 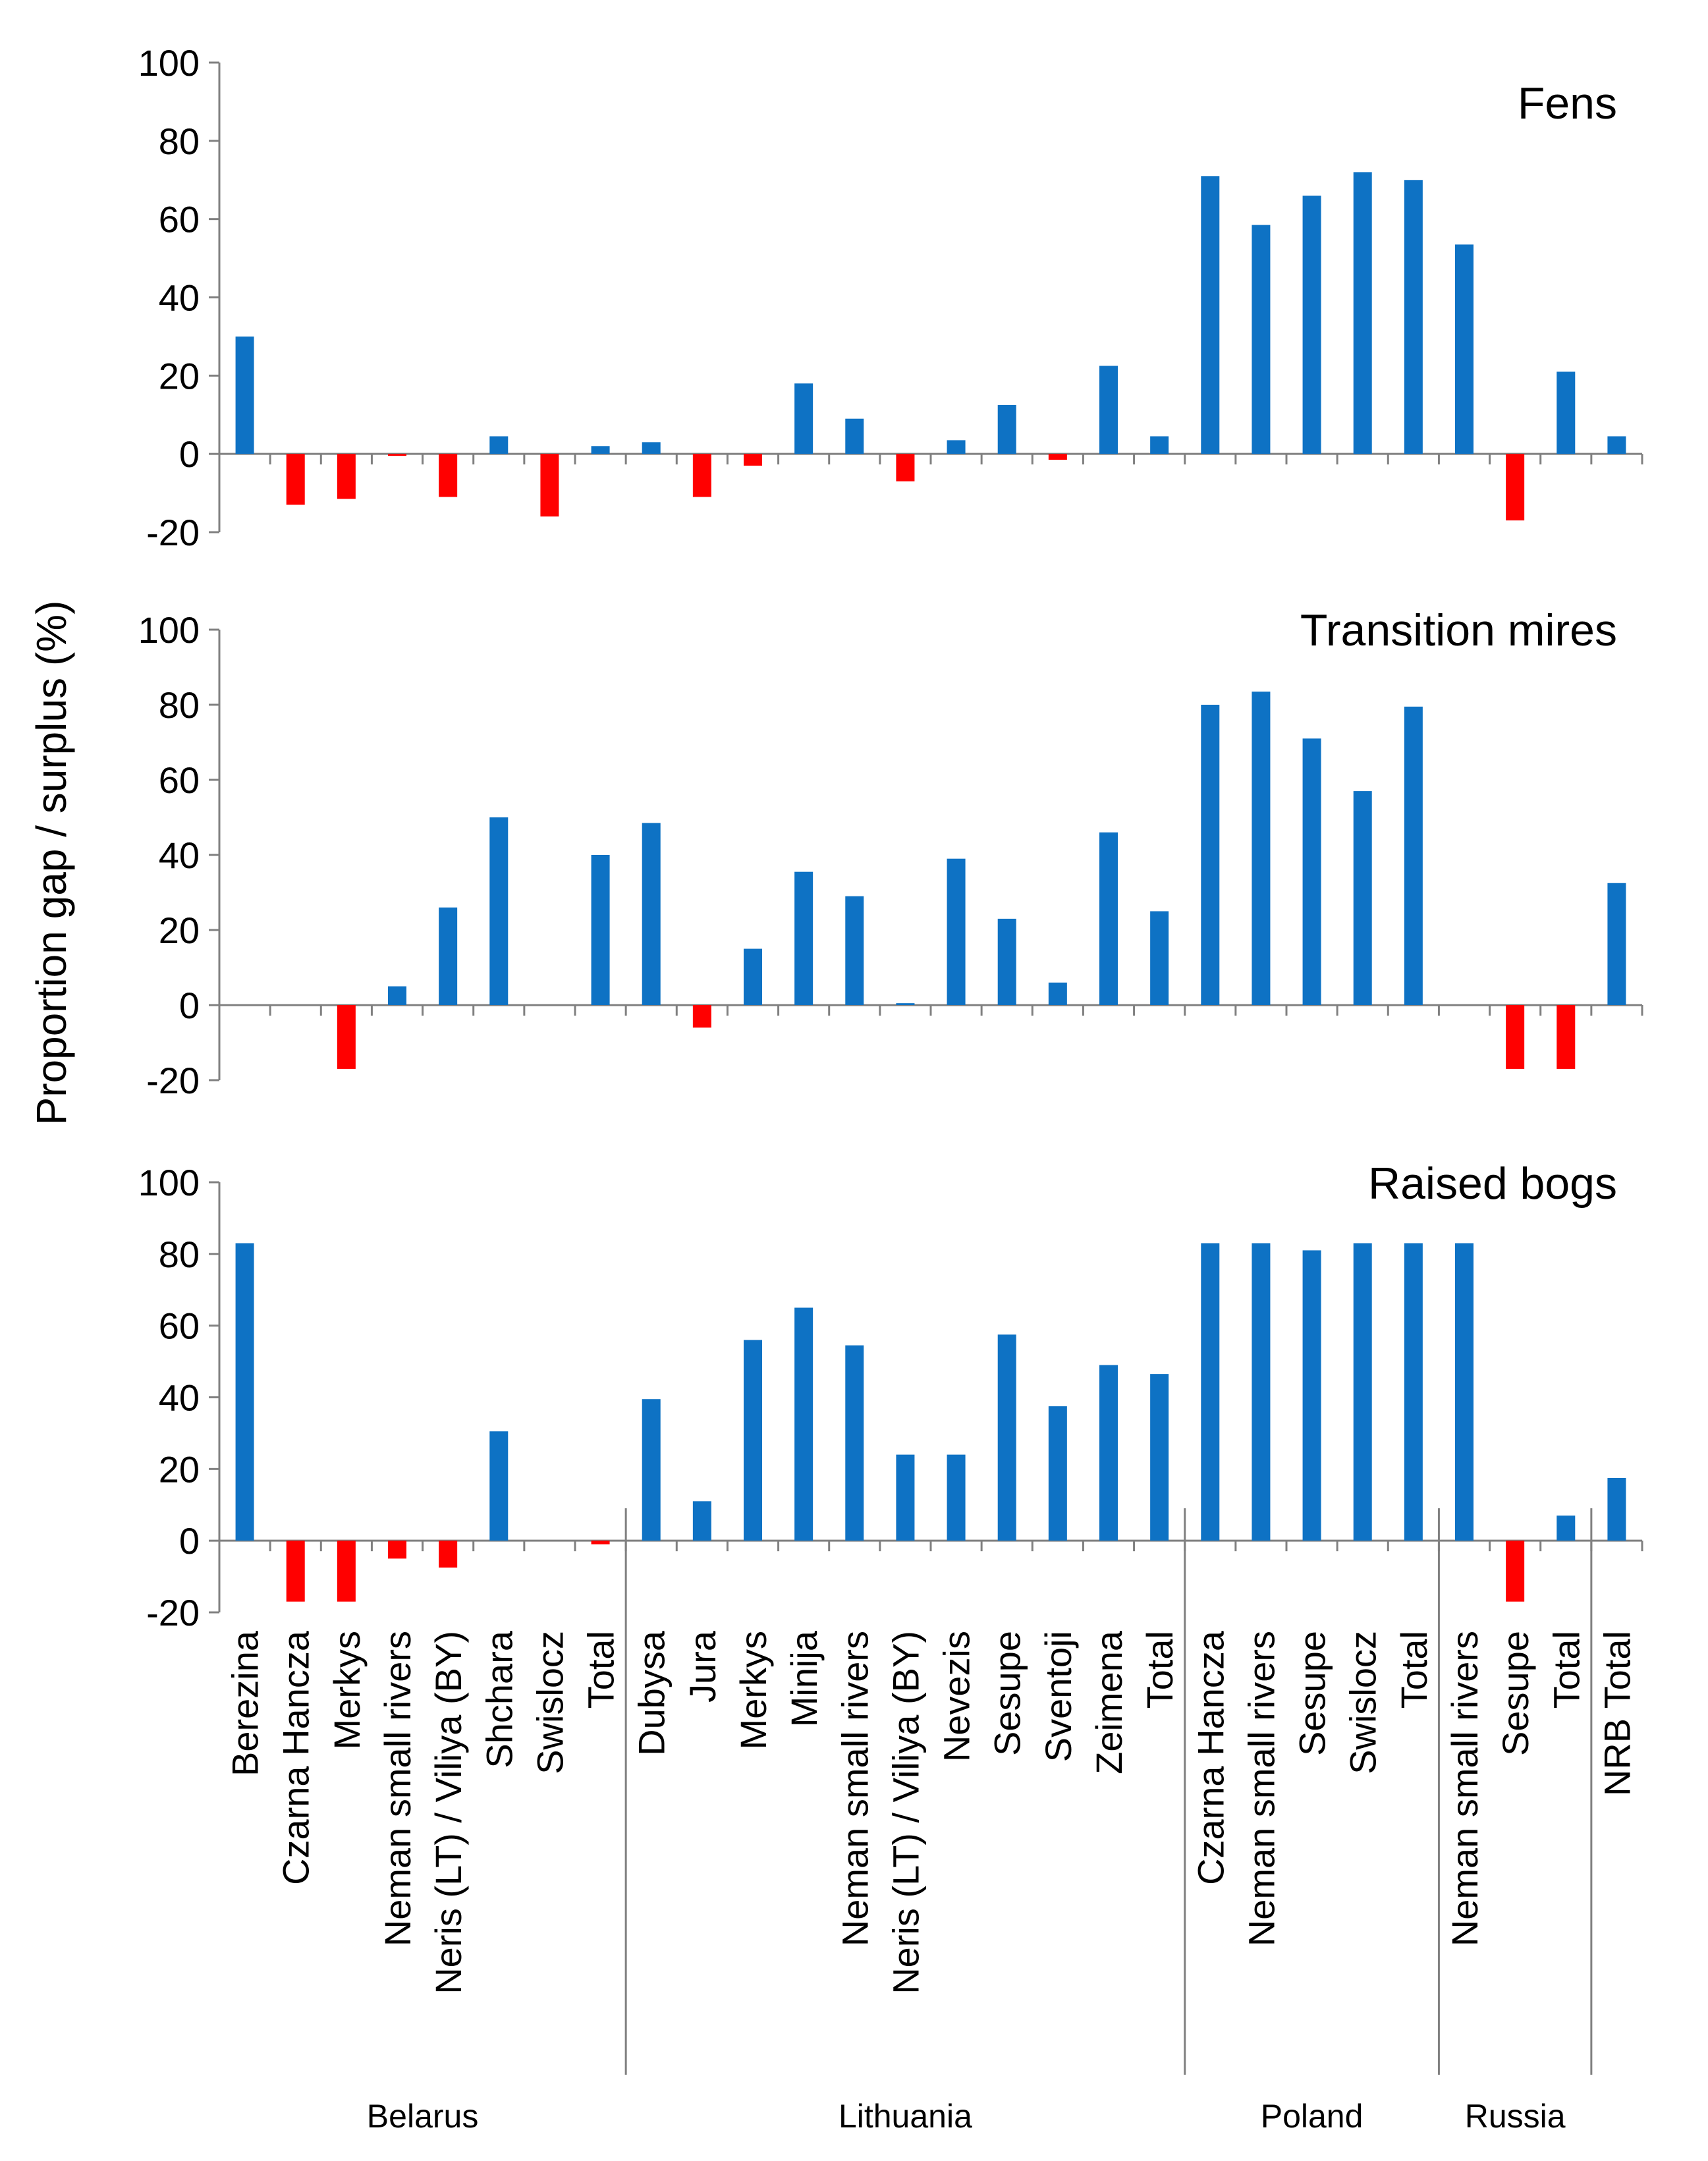 I want to click on x-category-label: Nevezis, so click(x=957, y=1697).